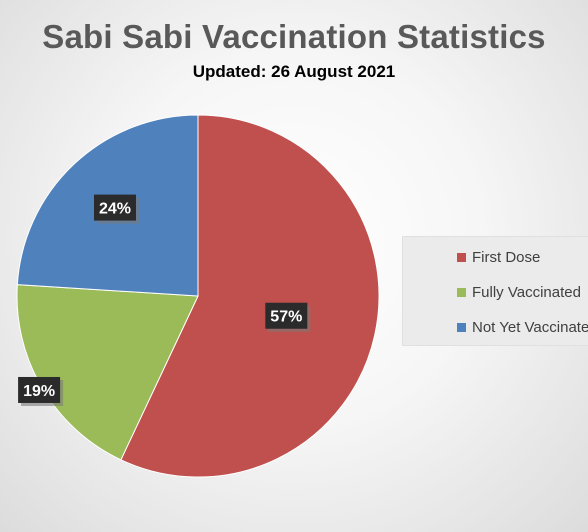 This screenshot has width=588, height=532. I want to click on data-label-text-not-yet-vaccinated: 24%, so click(115, 209).